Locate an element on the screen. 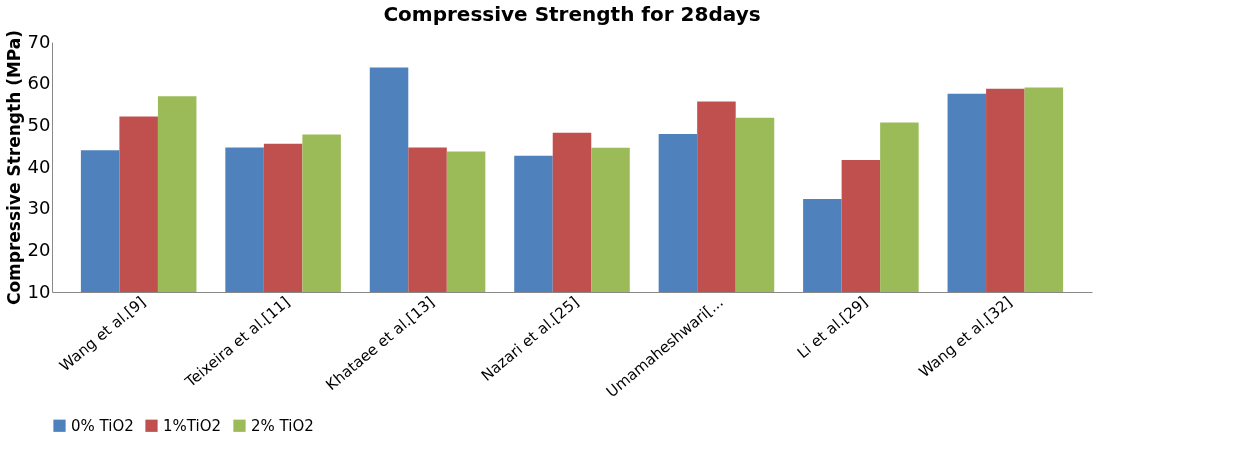  y-tick-label: 70 is located at coordinates (39, 41).